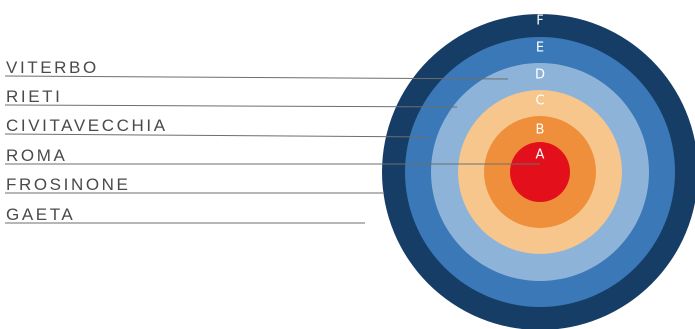 The image size is (695, 329). What do you see at coordinates (40, 214) in the screenshot?
I see `city-label-gaeta: GAETA` at bounding box center [40, 214].